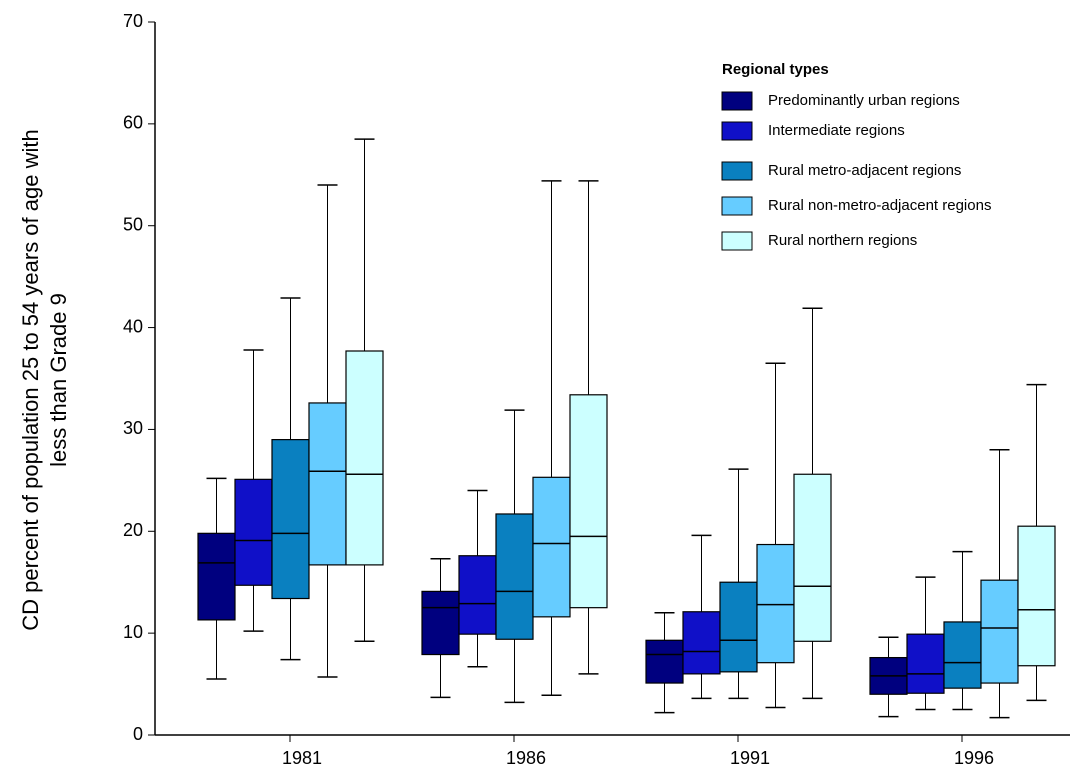  I want to click on y-tick-label: 40, so click(133, 326).